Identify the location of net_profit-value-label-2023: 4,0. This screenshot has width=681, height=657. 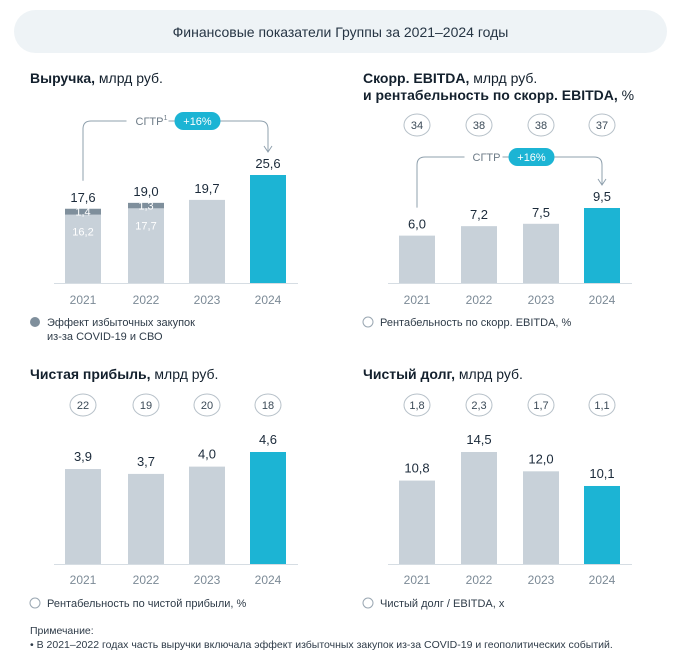
(207, 454).